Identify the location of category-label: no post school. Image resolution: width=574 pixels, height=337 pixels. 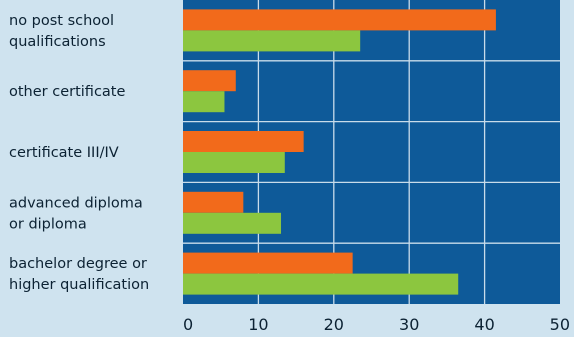
(61, 21).